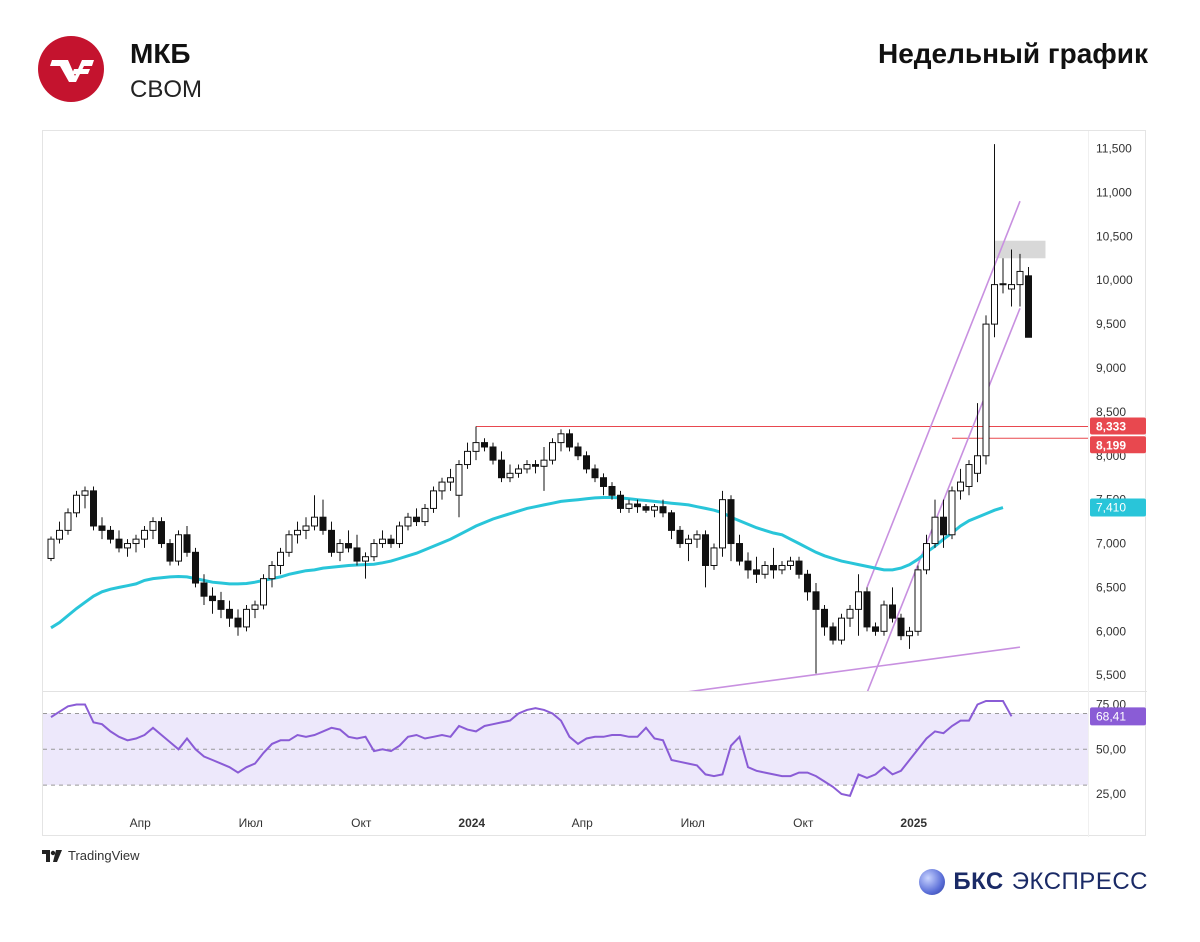 The height and width of the screenshot is (942, 1200). What do you see at coordinates (913, 823) in the screenshot?
I see `x-tick-label: 2025` at bounding box center [913, 823].